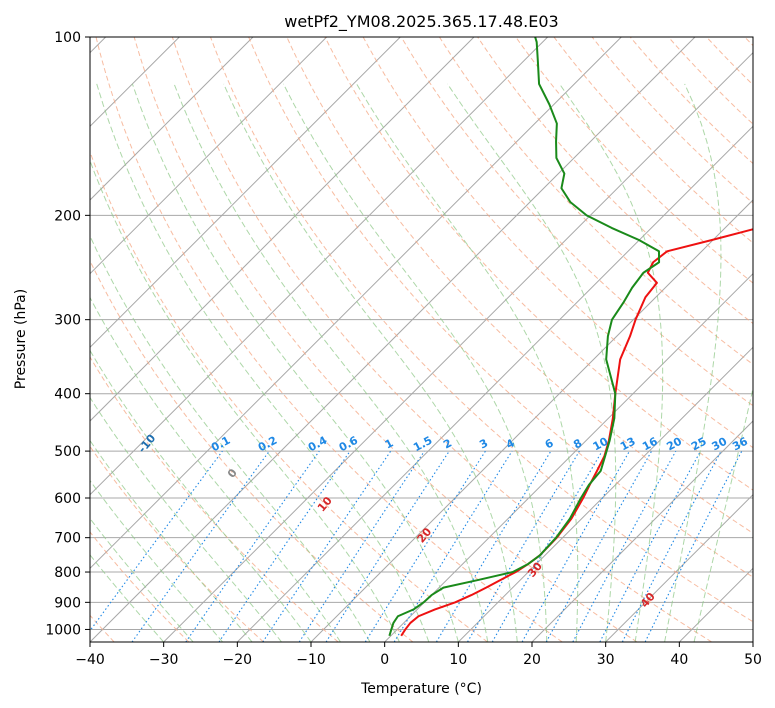 This screenshot has width=775, height=708. Describe the element at coordinates (67, 395) in the screenshot. I see `y-tick-label: 400` at that location.